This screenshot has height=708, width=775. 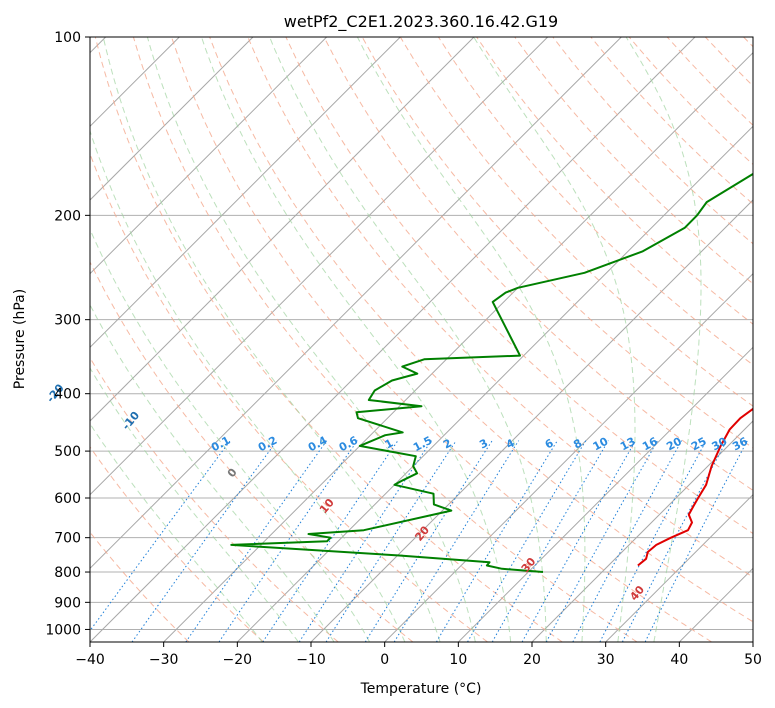 What do you see at coordinates (421, 22) in the screenshot?
I see `chart-title: wetPf2_C2E1.2023.360.16.42.G19` at bounding box center [421, 22].